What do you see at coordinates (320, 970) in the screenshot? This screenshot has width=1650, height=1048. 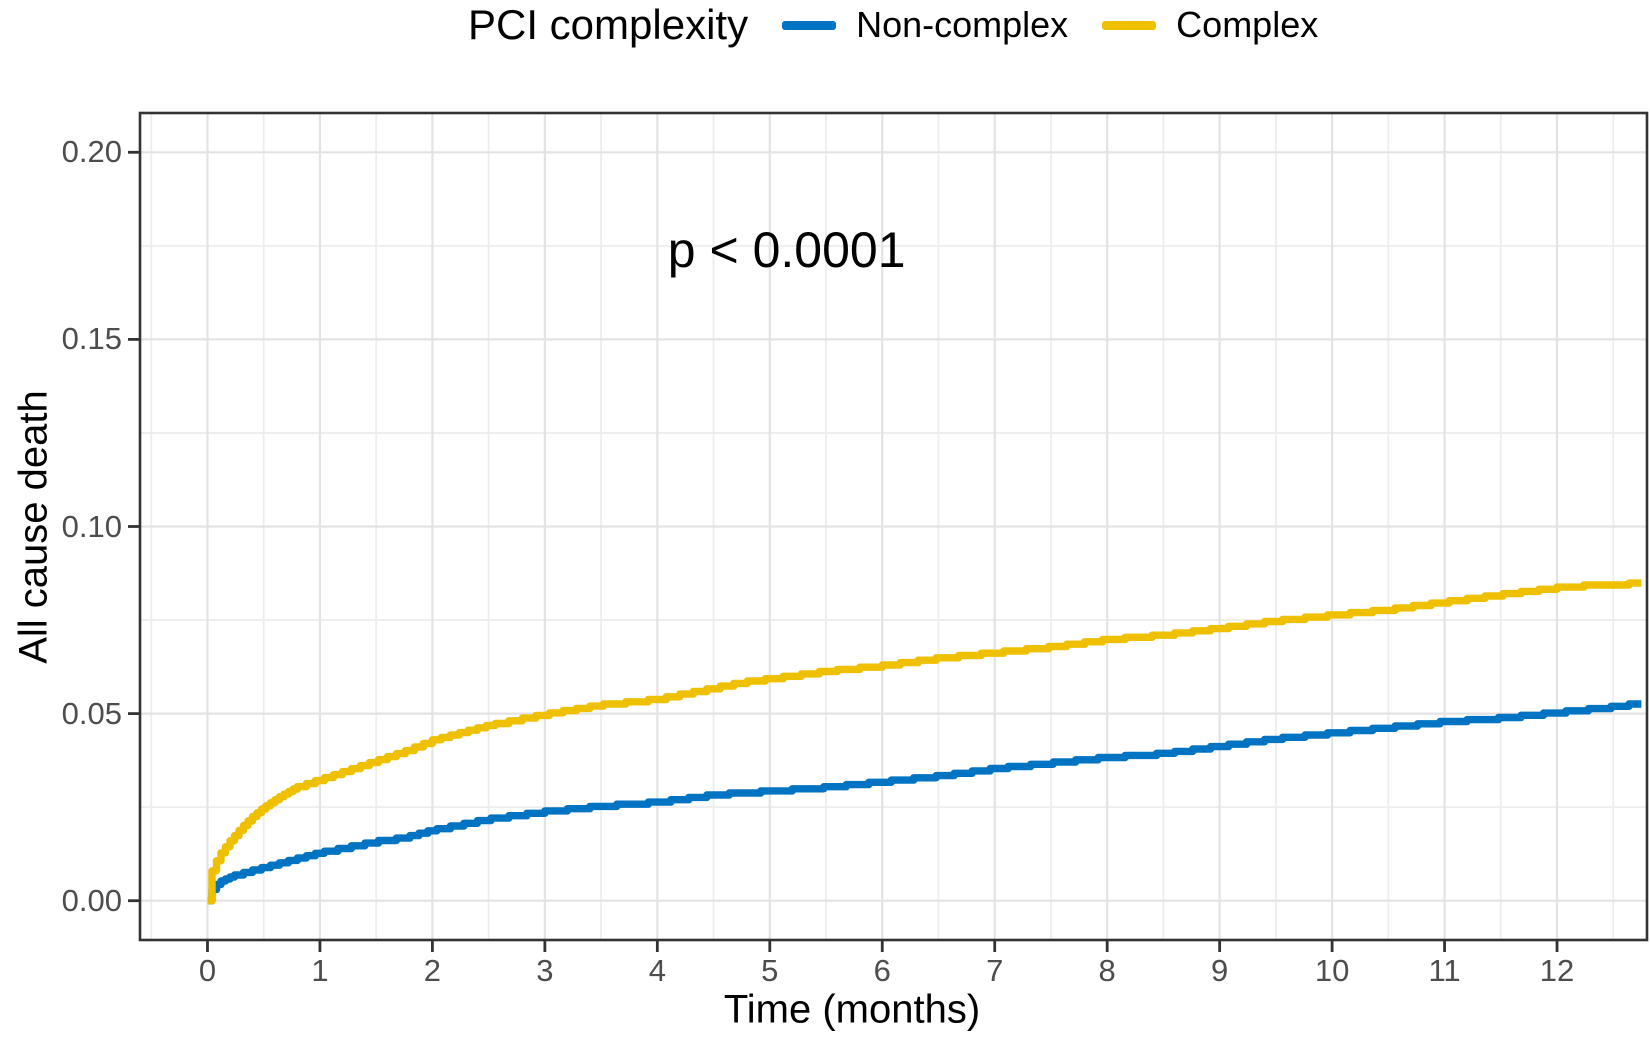 I see `x-tick-label: 1` at bounding box center [320, 970].